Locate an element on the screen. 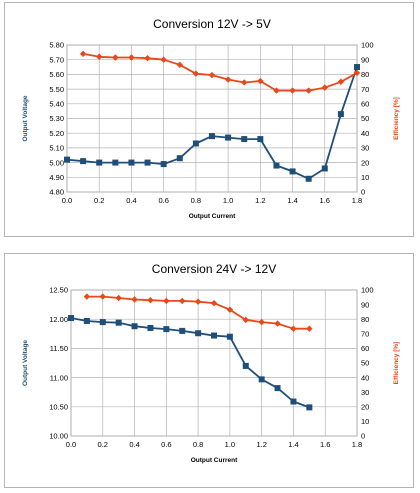 The width and height of the screenshot is (420, 493). y-tick-label-left: 12.50 is located at coordinates (58, 290).